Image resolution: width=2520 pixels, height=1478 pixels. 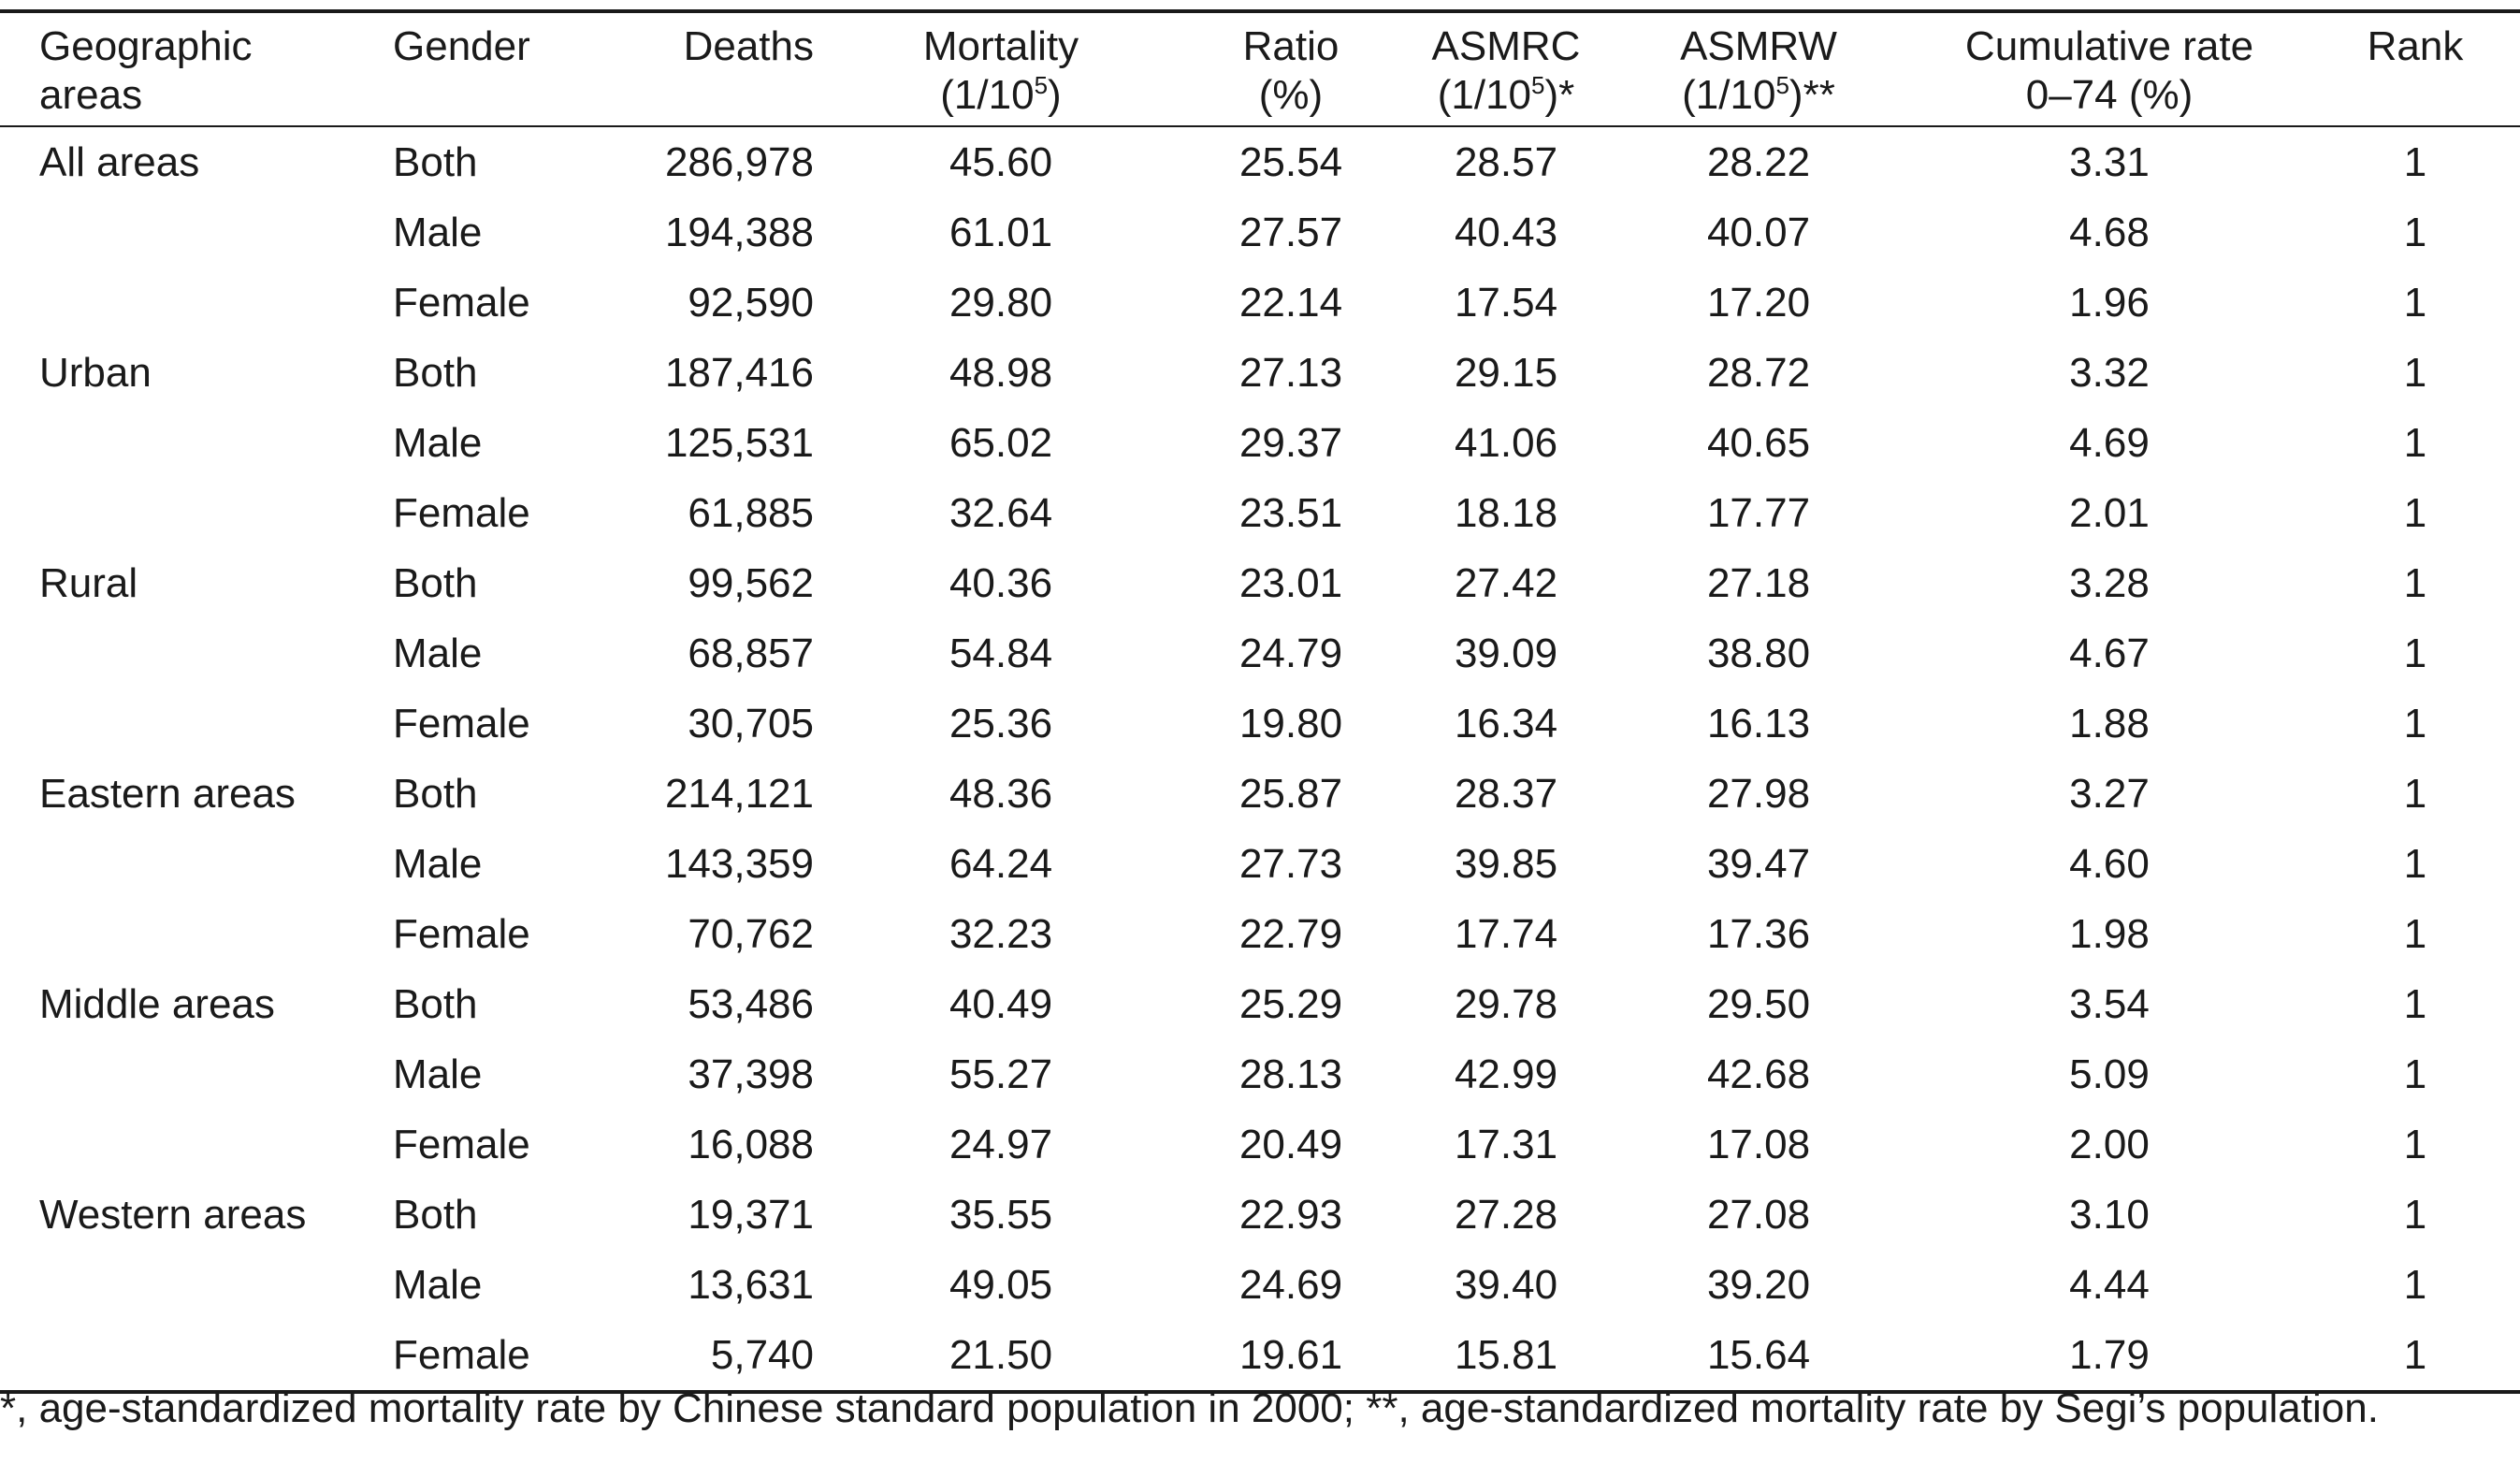 I want to click on cell-deaths: 99,562, so click(x=751, y=583).